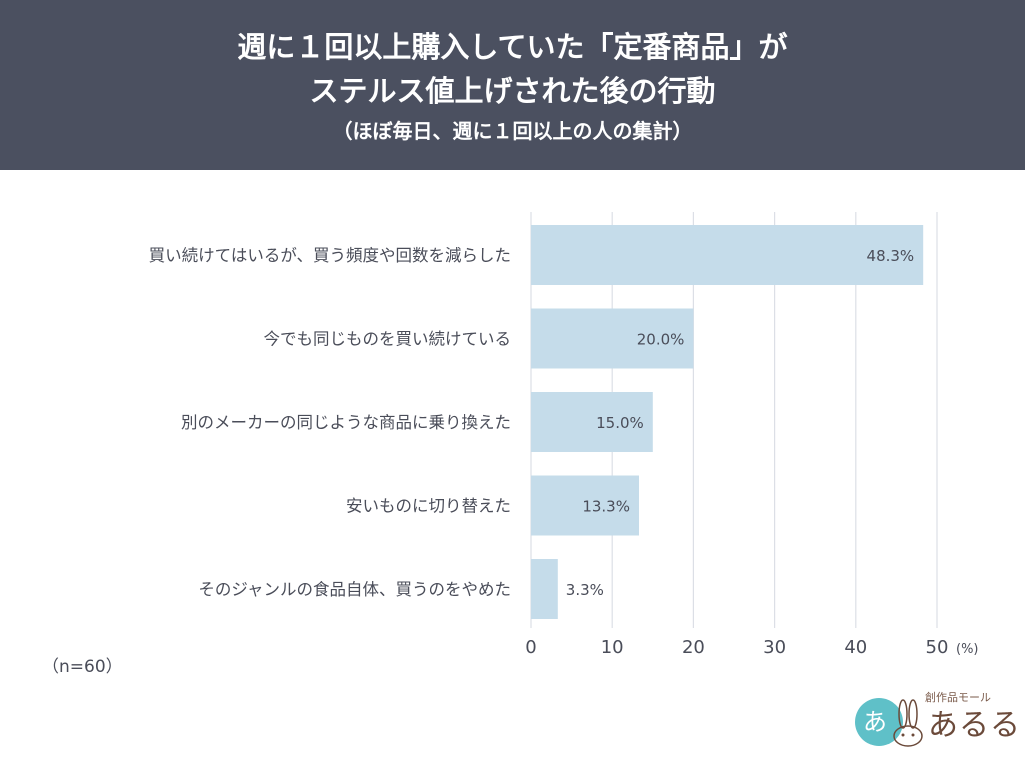 This screenshot has height=768, width=1025. Describe the element at coordinates (620, 423) in the screenshot. I see `value-label: 15.0%` at that location.